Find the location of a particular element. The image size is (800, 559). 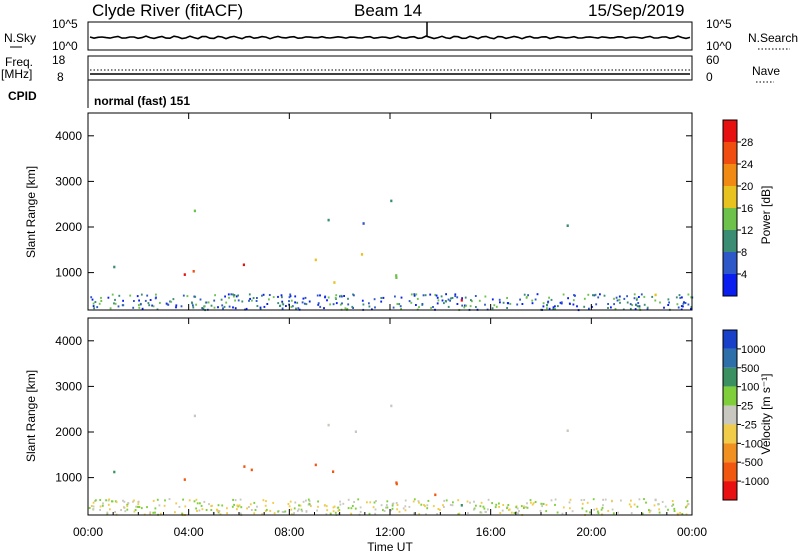

nave-tick-bottom: 0 is located at coordinates (709, 77).